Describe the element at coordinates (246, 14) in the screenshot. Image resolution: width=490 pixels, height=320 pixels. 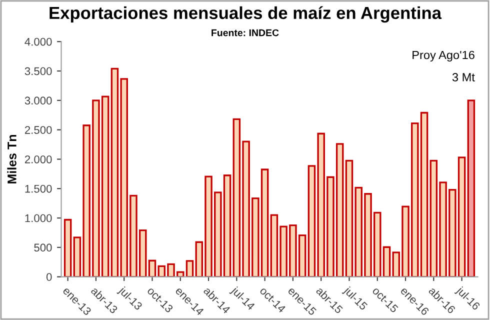
I see `chart-title: Exportaciones mensuales de maíz en Argentina` at that location.